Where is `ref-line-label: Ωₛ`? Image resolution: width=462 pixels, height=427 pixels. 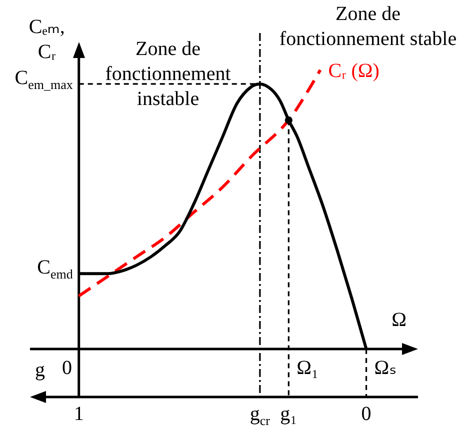
ref-line-label: Ωₛ is located at coordinates (385, 368).